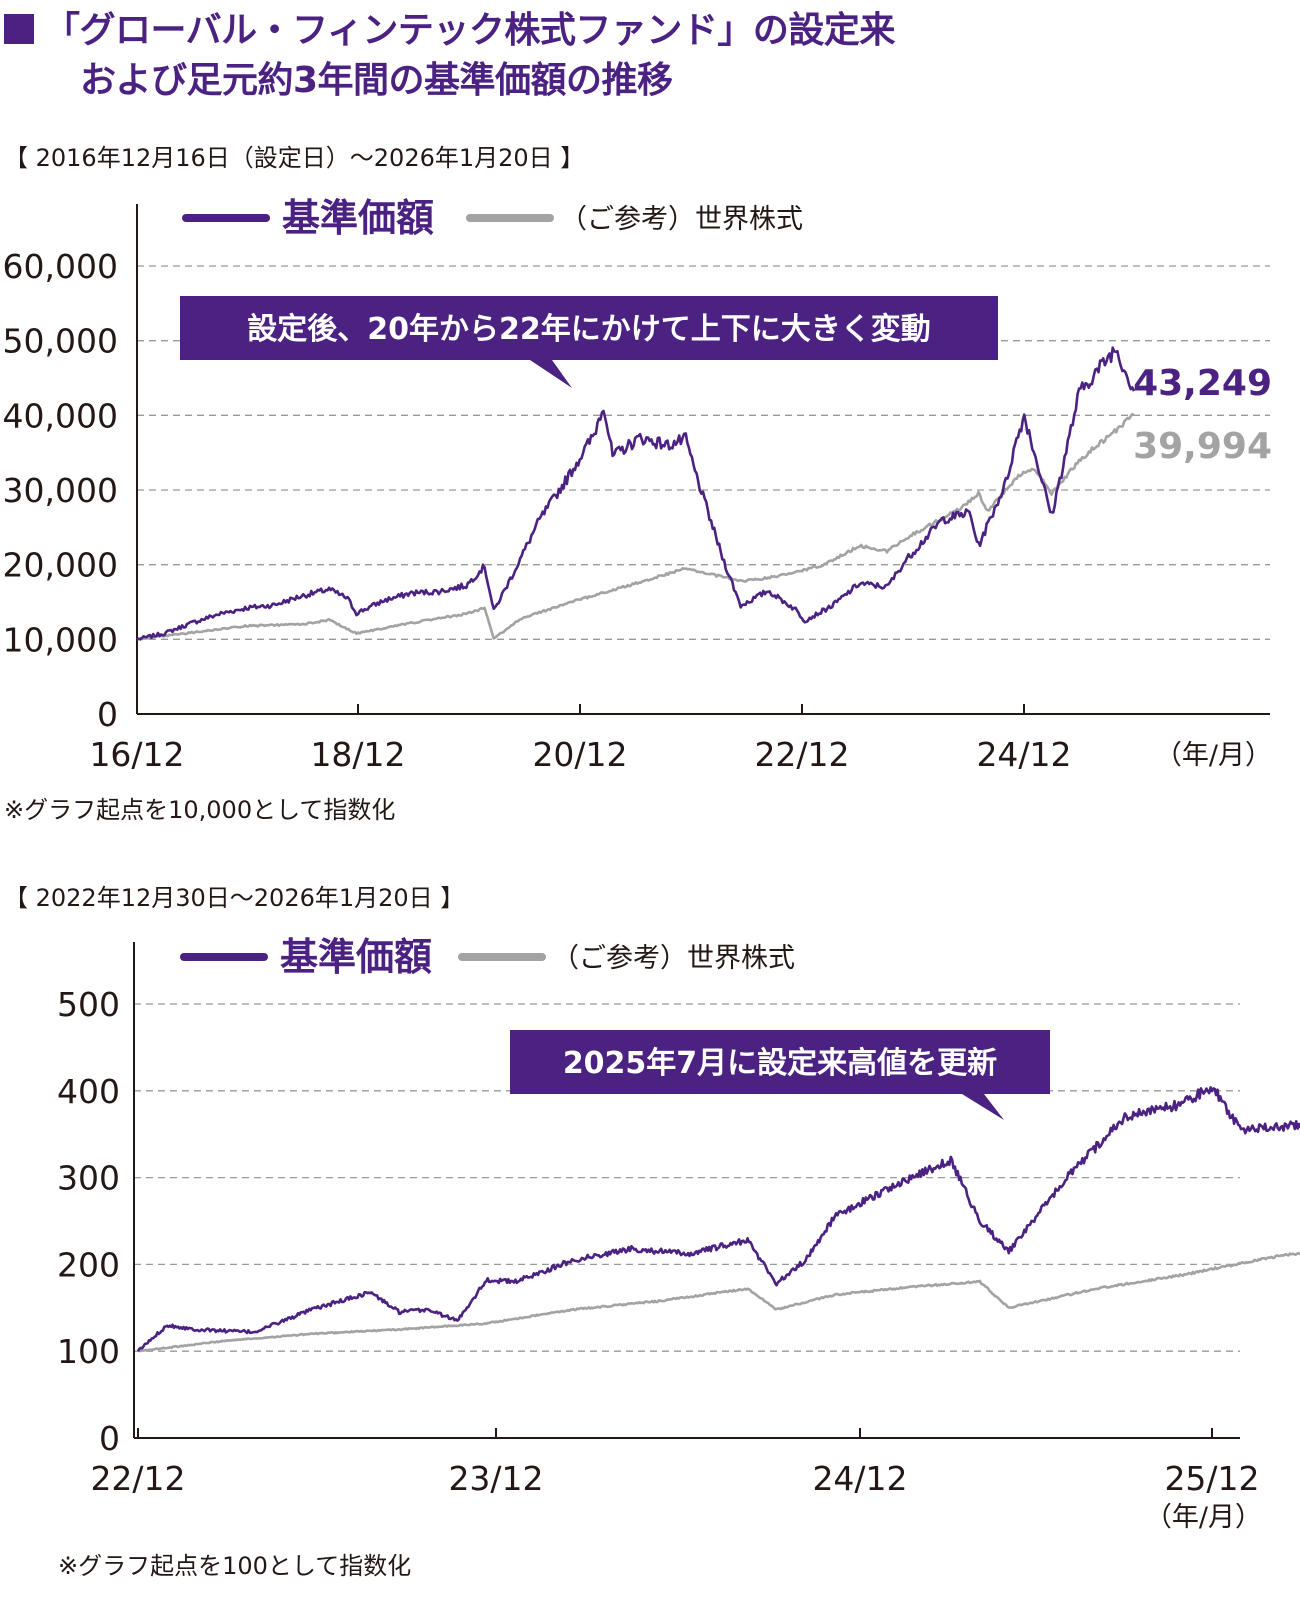  Describe the element at coordinates (88, 1178) in the screenshot. I see `y-tick-label: 300` at that location.